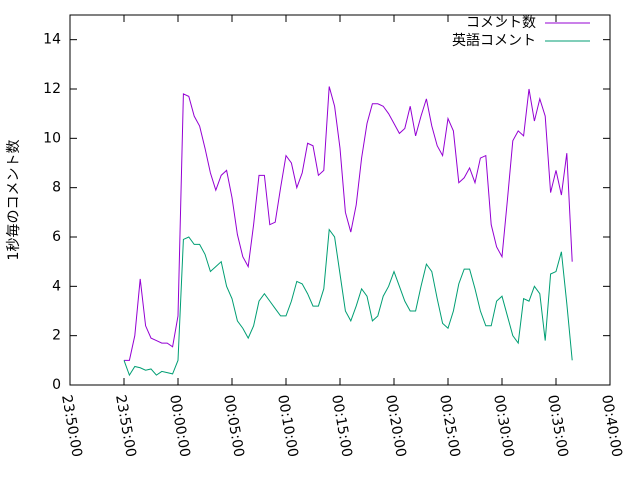 Image resolution: width=640 pixels, height=480 pixels. I want to click on x-tick-label: 00:20:00, so click(395, 426).